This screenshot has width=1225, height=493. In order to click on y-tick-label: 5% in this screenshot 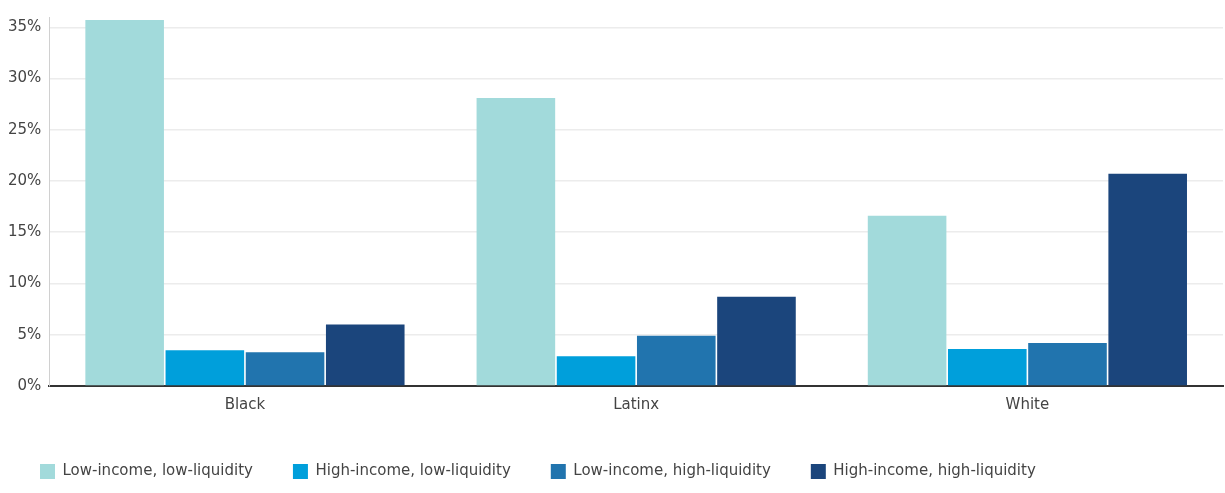, I will do `click(29, 333)`.